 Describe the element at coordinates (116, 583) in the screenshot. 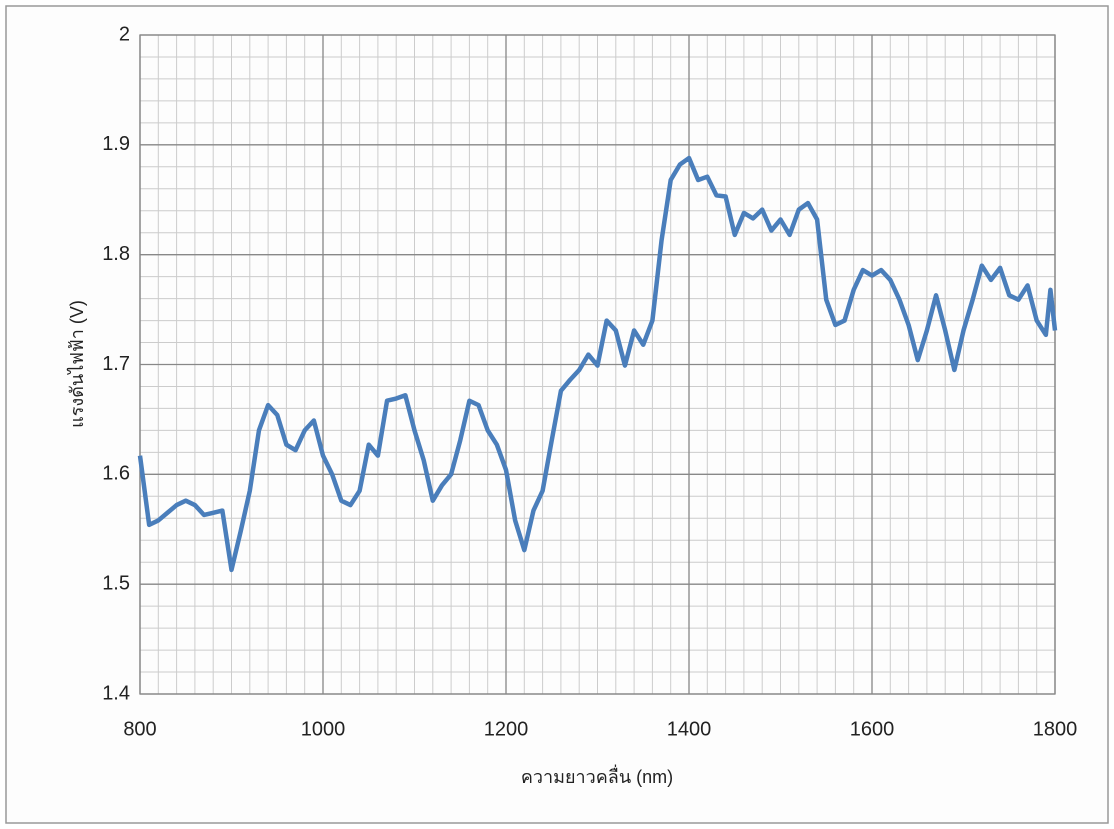

I see `y-tick-label: 1.5` at that location.